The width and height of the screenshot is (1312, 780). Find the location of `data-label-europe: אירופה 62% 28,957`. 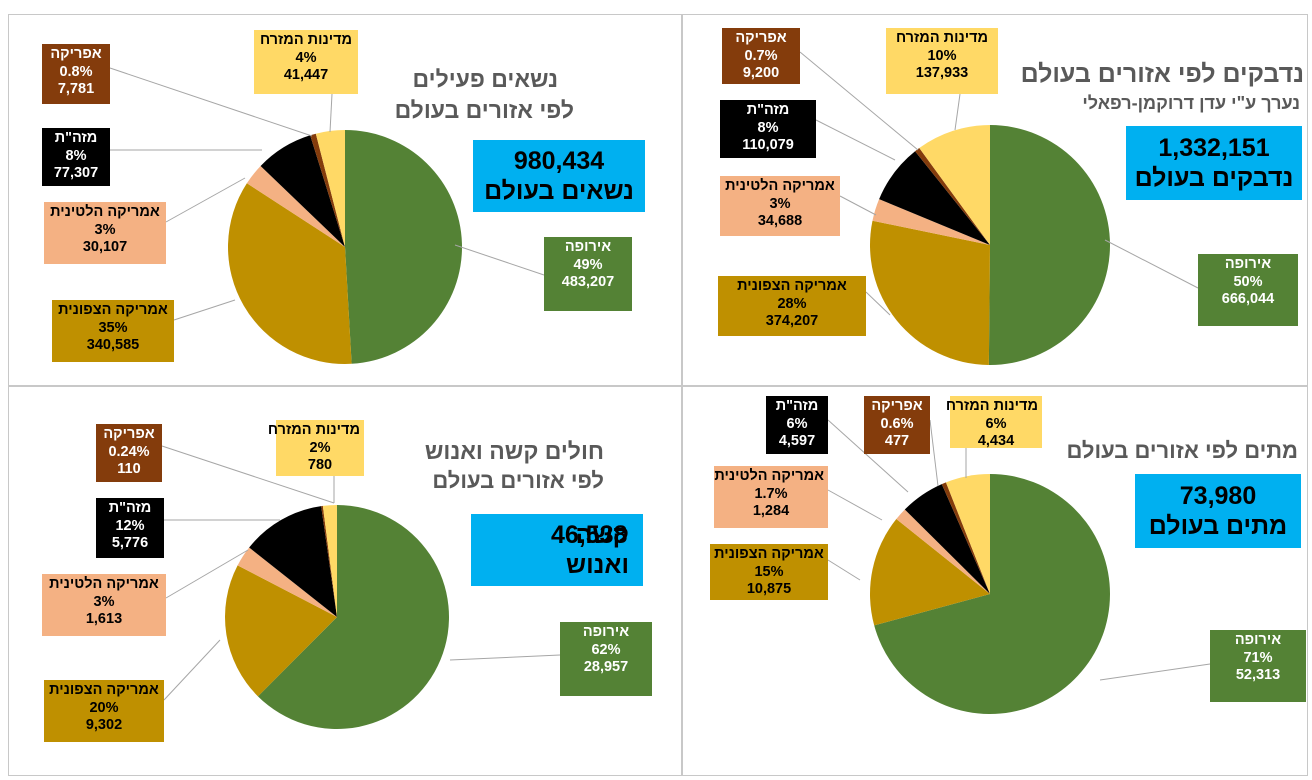

data-label-europe: אירופה 62% 28,957 is located at coordinates (606, 659).